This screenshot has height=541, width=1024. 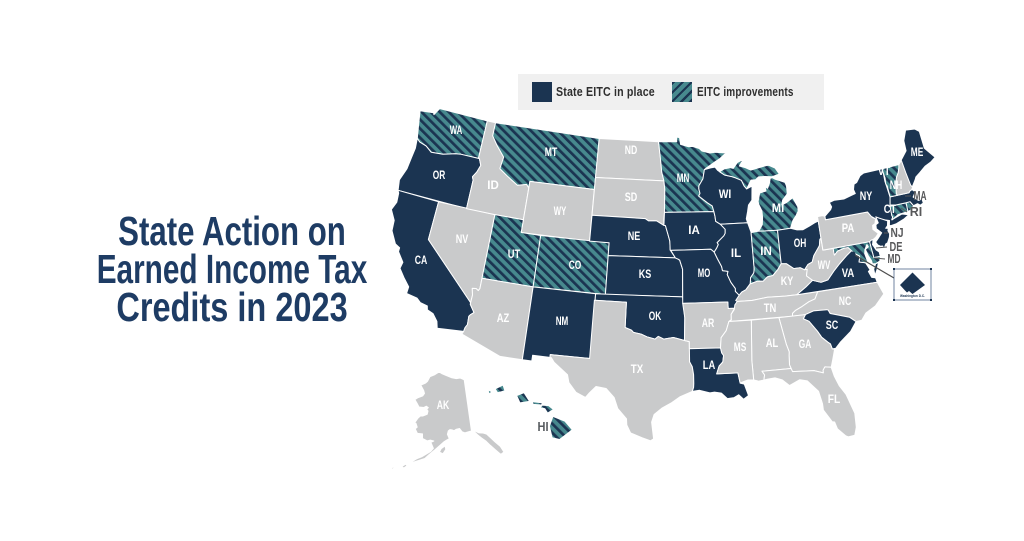 What do you see at coordinates (740, 348) in the screenshot?
I see `svg-text: MS` at bounding box center [740, 348].